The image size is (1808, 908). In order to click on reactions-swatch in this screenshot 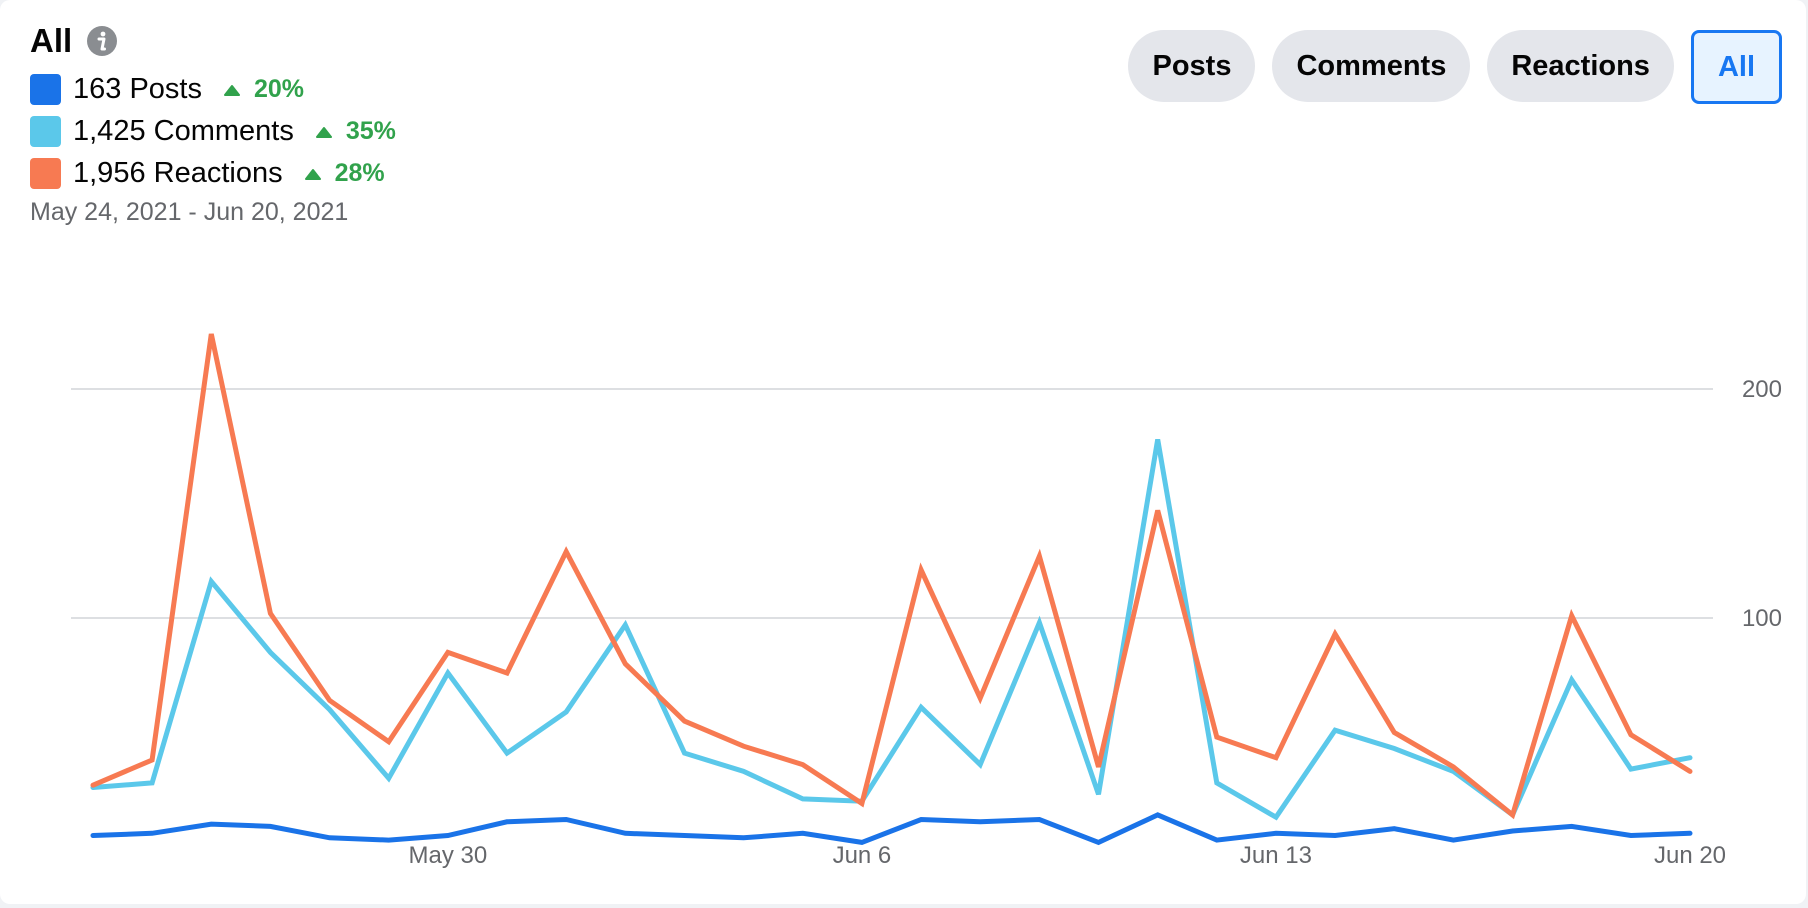, I will do `click(45, 173)`.